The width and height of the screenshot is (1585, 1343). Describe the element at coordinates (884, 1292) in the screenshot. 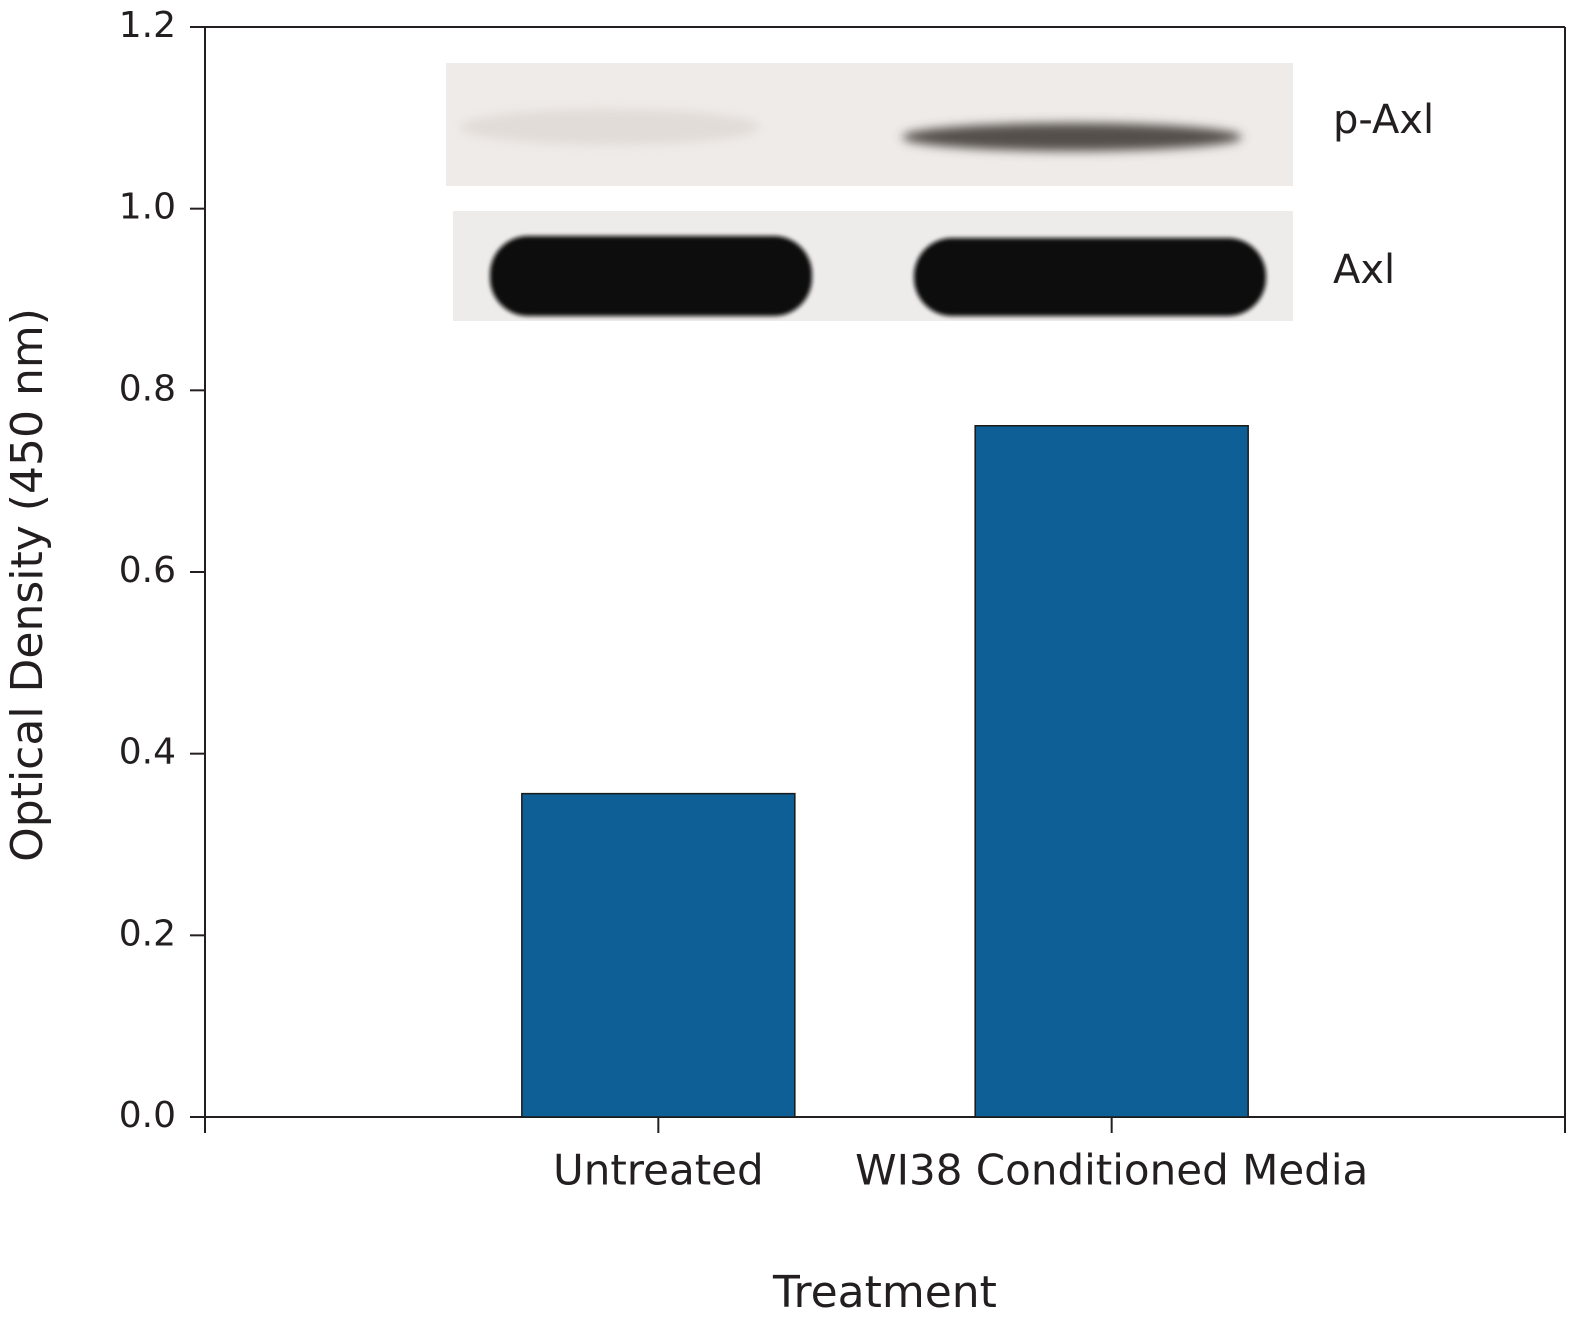

I see `x-axis-label: Treatment` at that location.